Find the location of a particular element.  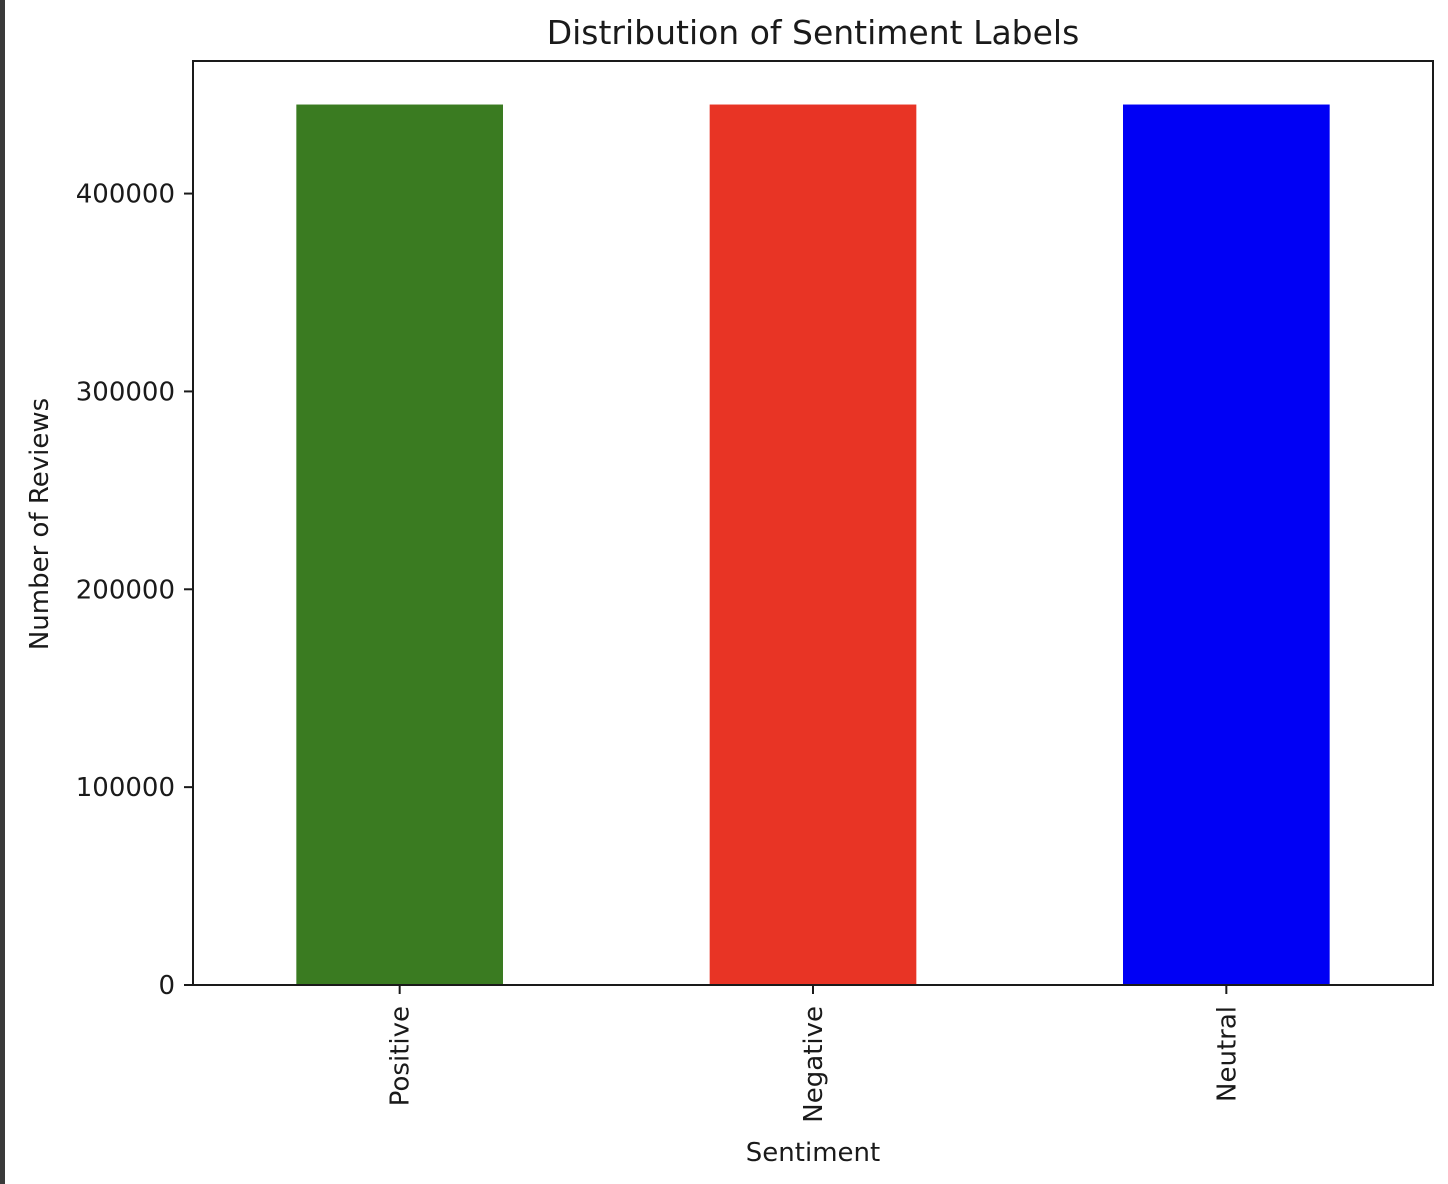

x-axis-label: Sentiment is located at coordinates (813, 1153).